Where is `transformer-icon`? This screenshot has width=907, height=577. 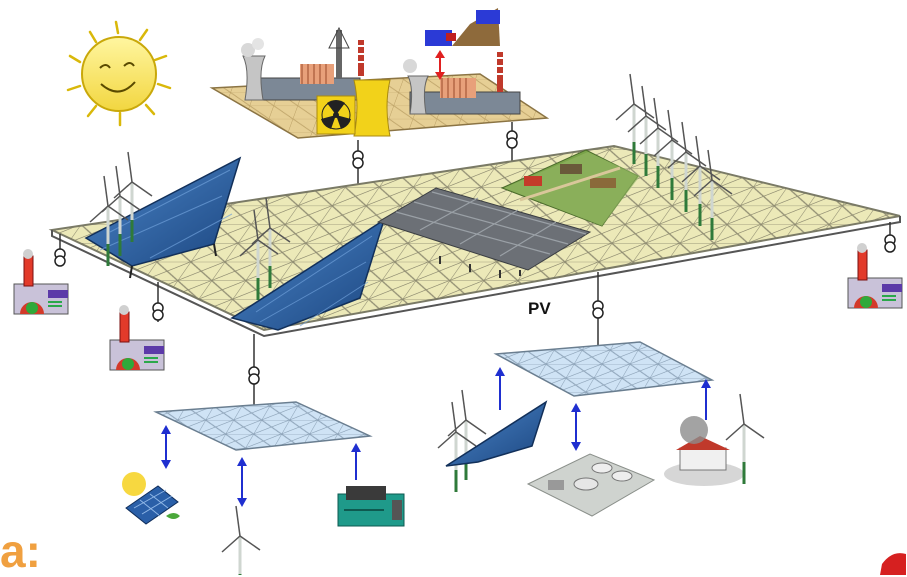 transformer-icon is located at coordinates (358, 159).